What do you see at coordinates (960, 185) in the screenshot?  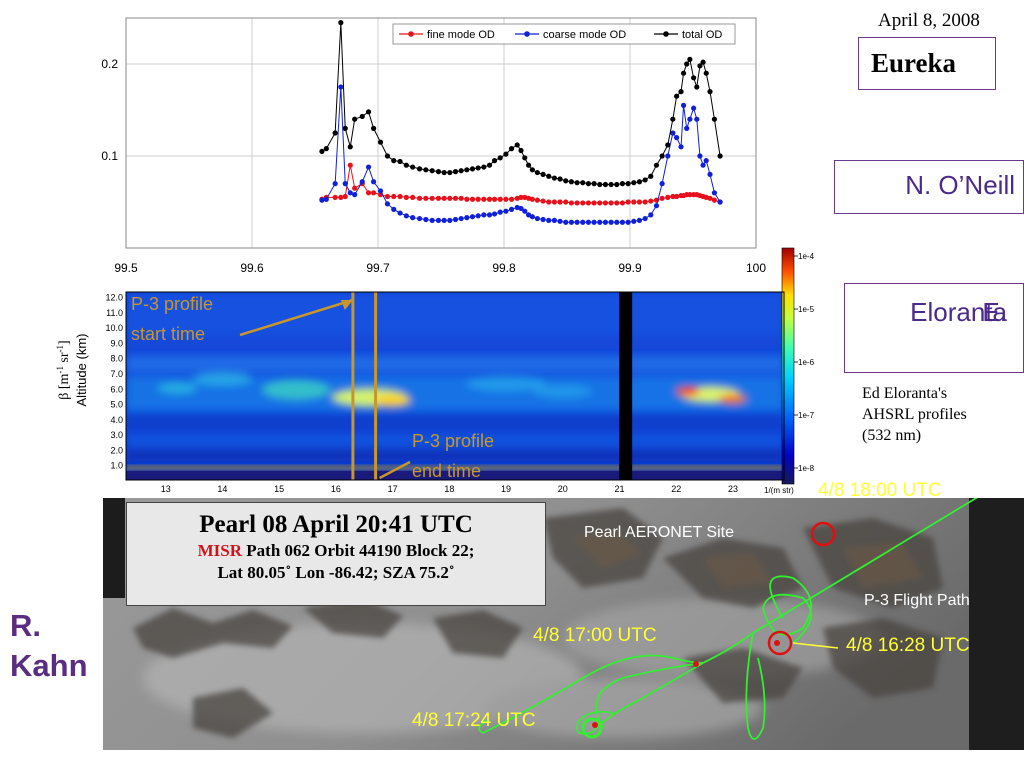 I see `oneill-label: N. O’Neill` at bounding box center [960, 185].